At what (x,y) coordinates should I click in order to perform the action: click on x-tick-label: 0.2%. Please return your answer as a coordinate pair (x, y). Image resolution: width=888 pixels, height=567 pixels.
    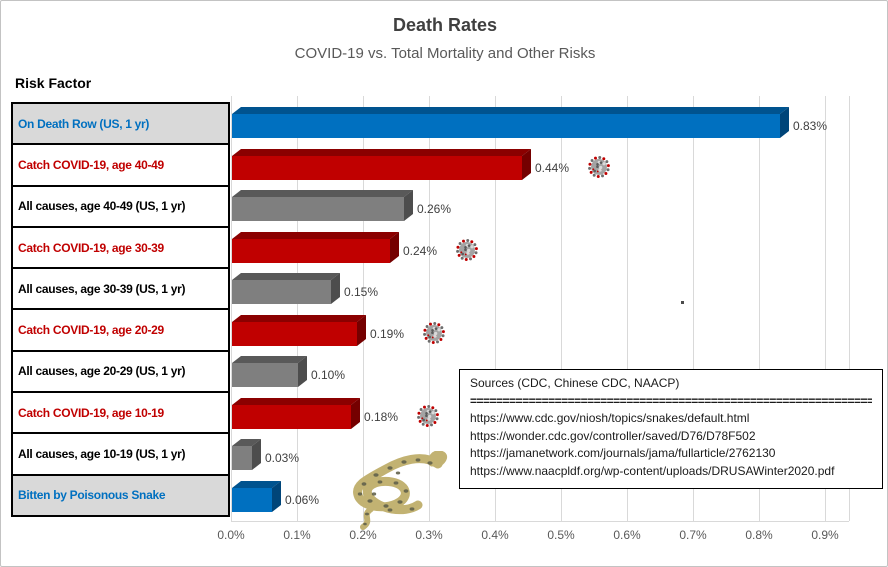
    Looking at the image, I should click on (363, 535).